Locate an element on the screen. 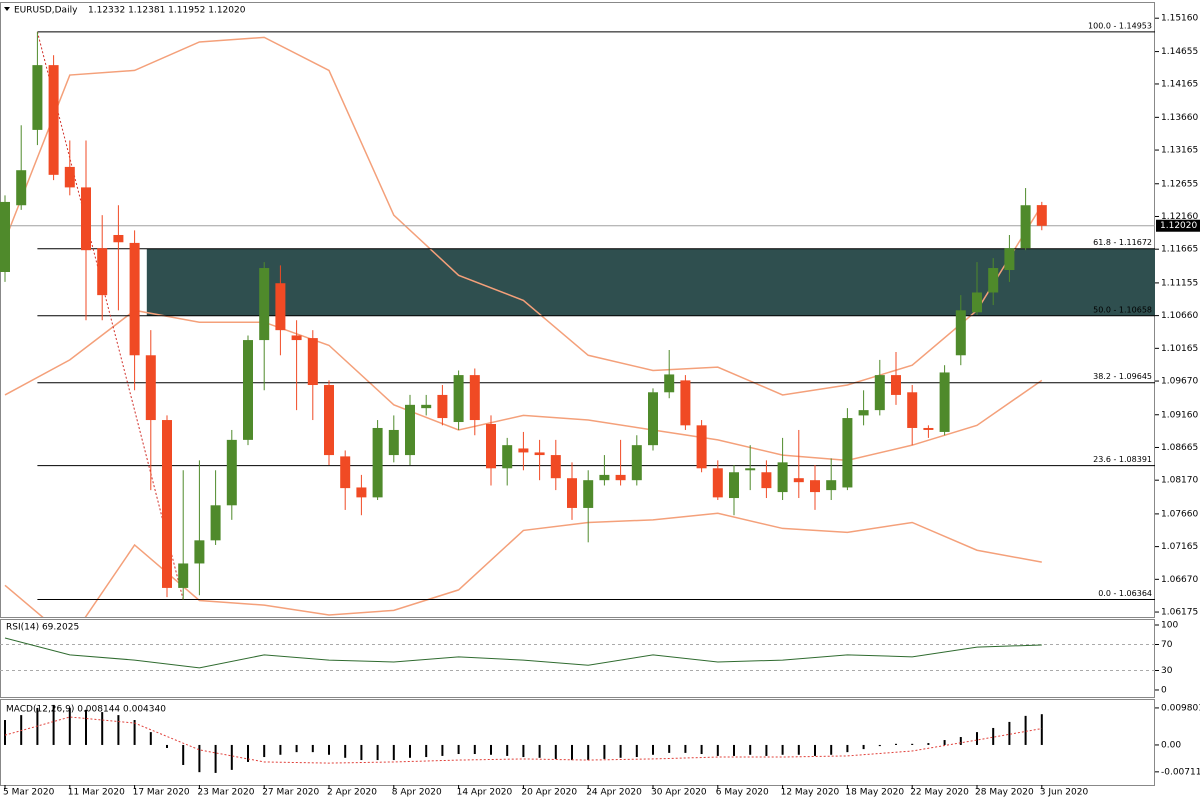  rsi-plot is located at coordinates (577, 654).